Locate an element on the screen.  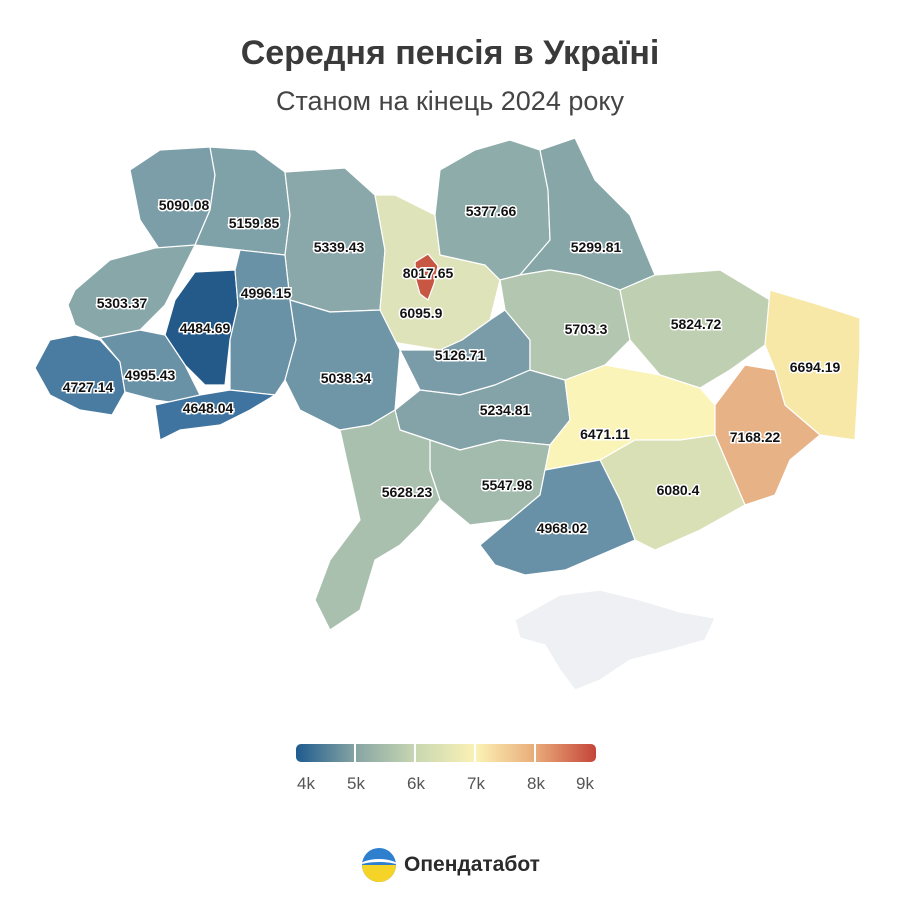
region-value-label-kyiv-oblast: 6095.9 is located at coordinates (421, 313).